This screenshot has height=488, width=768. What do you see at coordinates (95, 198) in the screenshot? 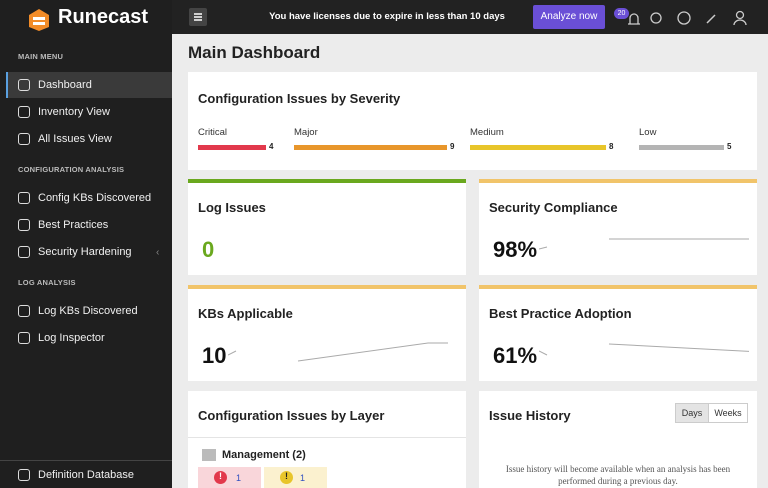
I see `nav-label: Config KBs Discovered` at bounding box center [95, 198].